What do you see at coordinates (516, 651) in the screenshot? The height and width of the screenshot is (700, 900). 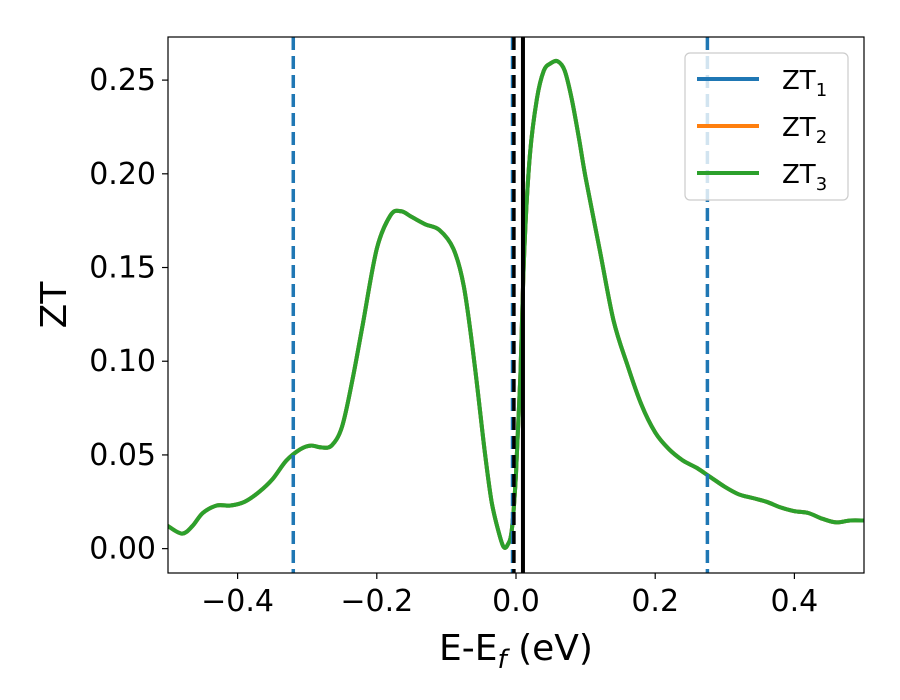 I see `x-axis-label: E-Ef (eV)` at bounding box center [516, 651].